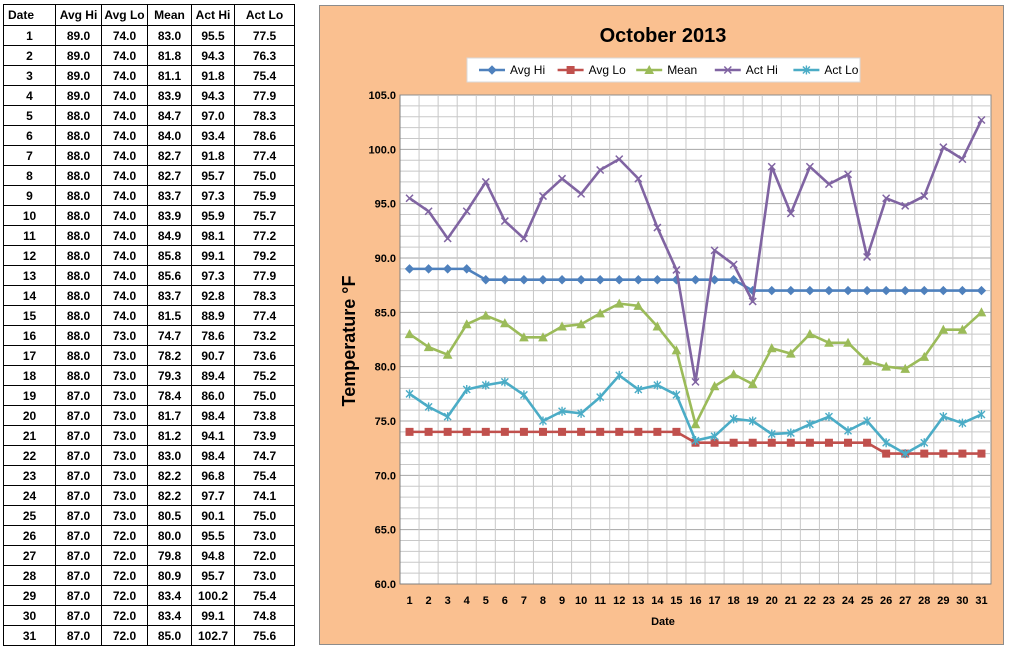 The height and width of the screenshot is (650, 1009). What do you see at coordinates (429, 601) in the screenshot?
I see `x-tick-label: 2` at bounding box center [429, 601].